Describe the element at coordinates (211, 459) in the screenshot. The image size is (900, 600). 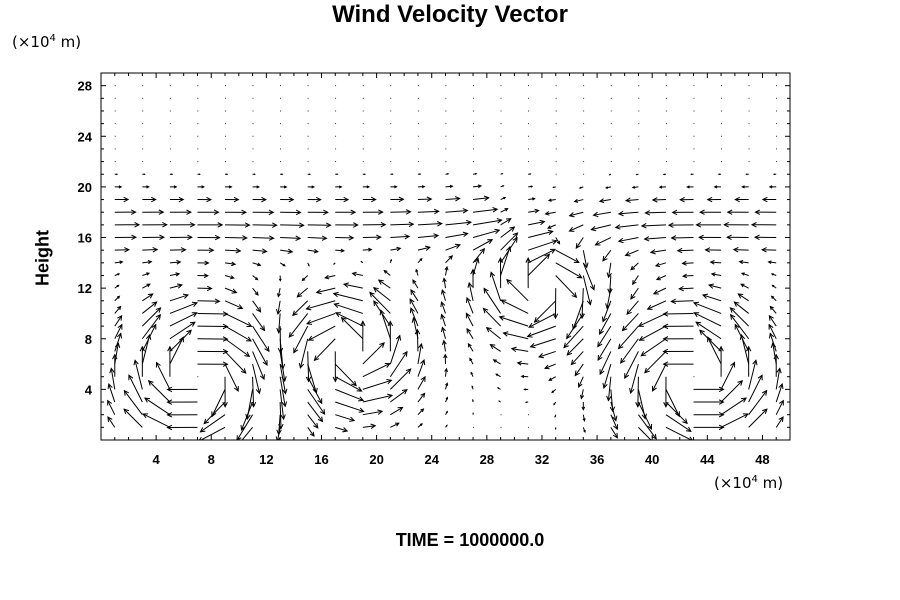
I see `x-tick-label: 8` at that location.